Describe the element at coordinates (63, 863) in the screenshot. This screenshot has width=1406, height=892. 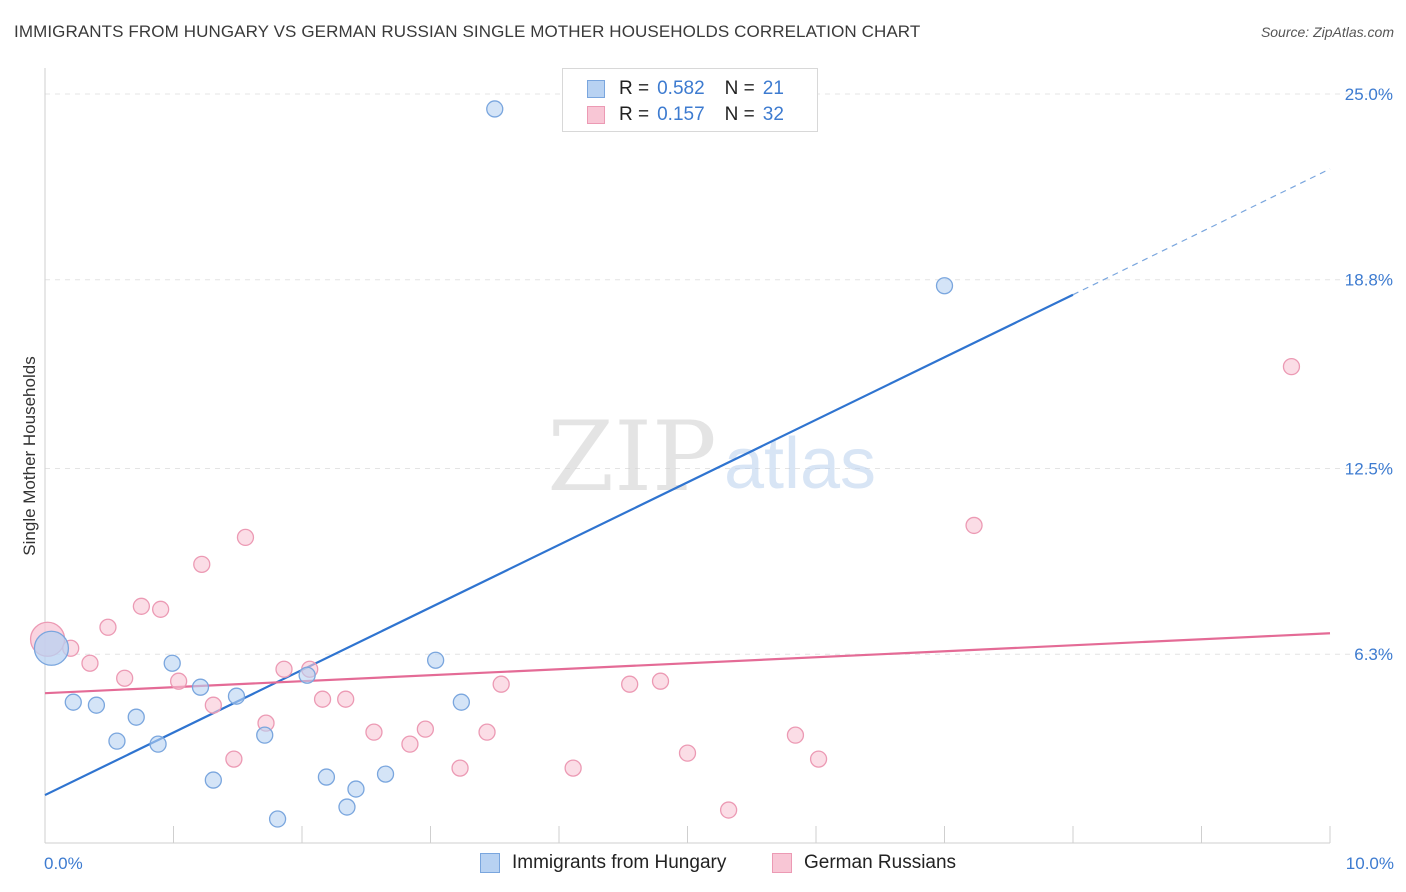
I see `x-tick-label-min: 0.0%` at that location.